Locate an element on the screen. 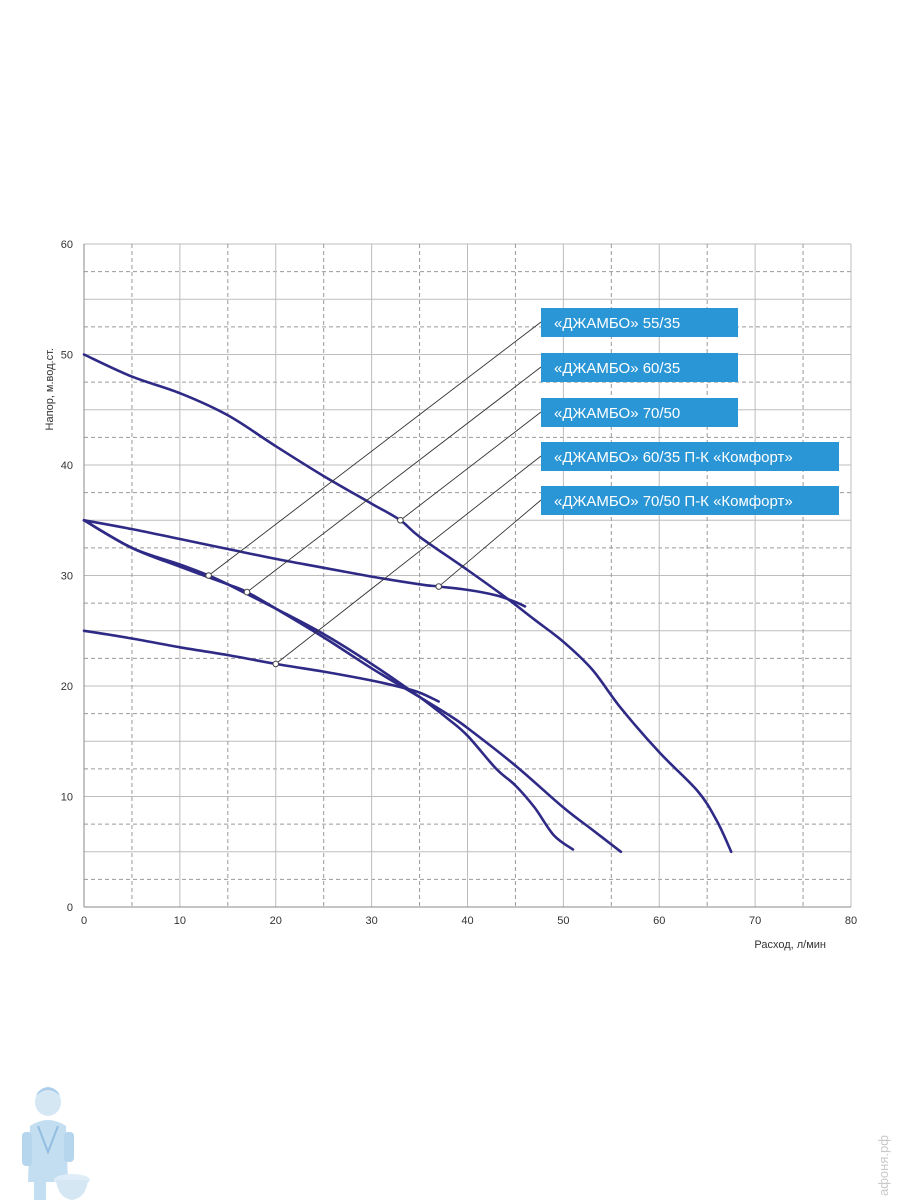 The image size is (900, 1200). y-axis-title: Напор, м.вод.ст. is located at coordinates (50, 389).